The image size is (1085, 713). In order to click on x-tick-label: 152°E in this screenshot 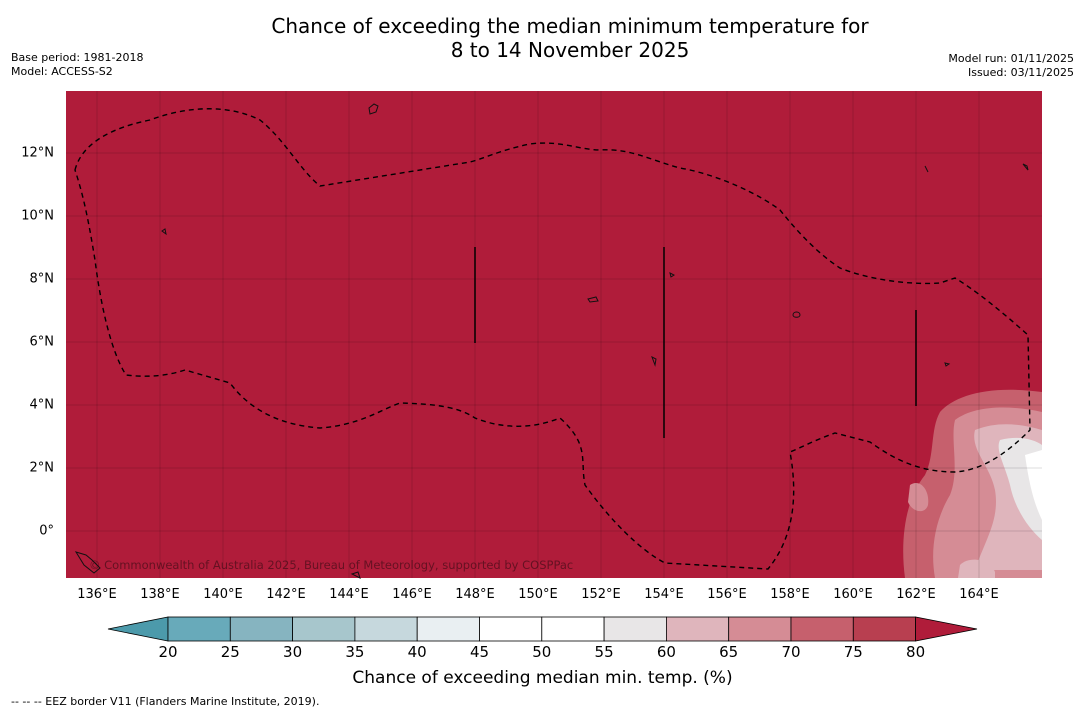, I will do `click(601, 594)`.